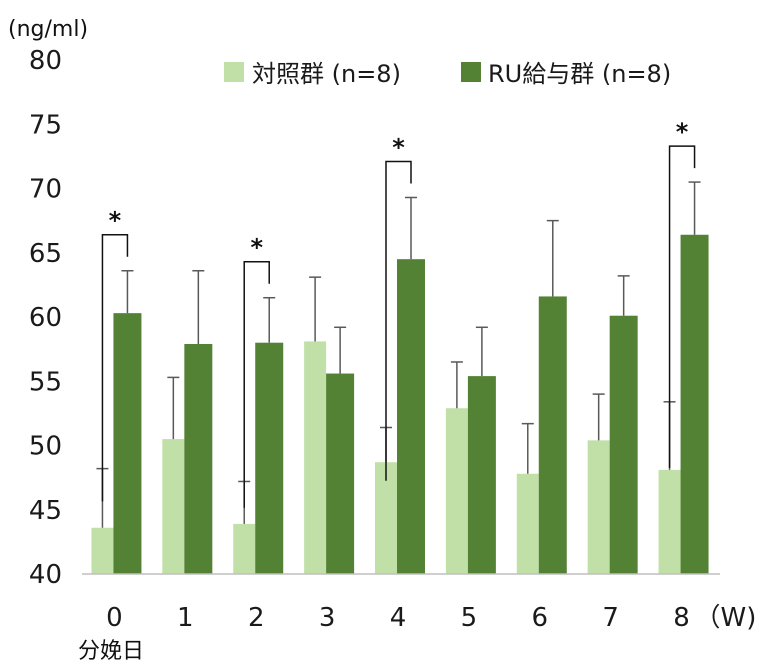  What do you see at coordinates (256, 618) in the screenshot?
I see `x-tick-label: 2` at bounding box center [256, 618].